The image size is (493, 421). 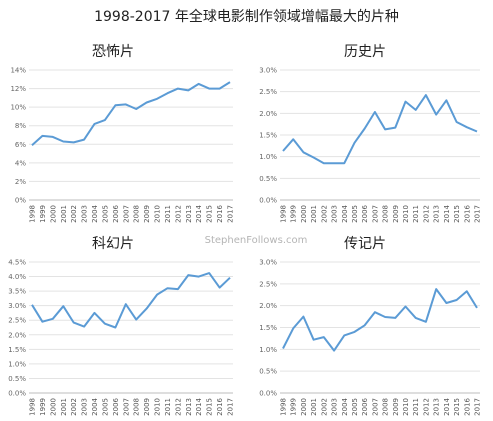 I want to click on y-tick-label: 4%, so click(x=20, y=163).